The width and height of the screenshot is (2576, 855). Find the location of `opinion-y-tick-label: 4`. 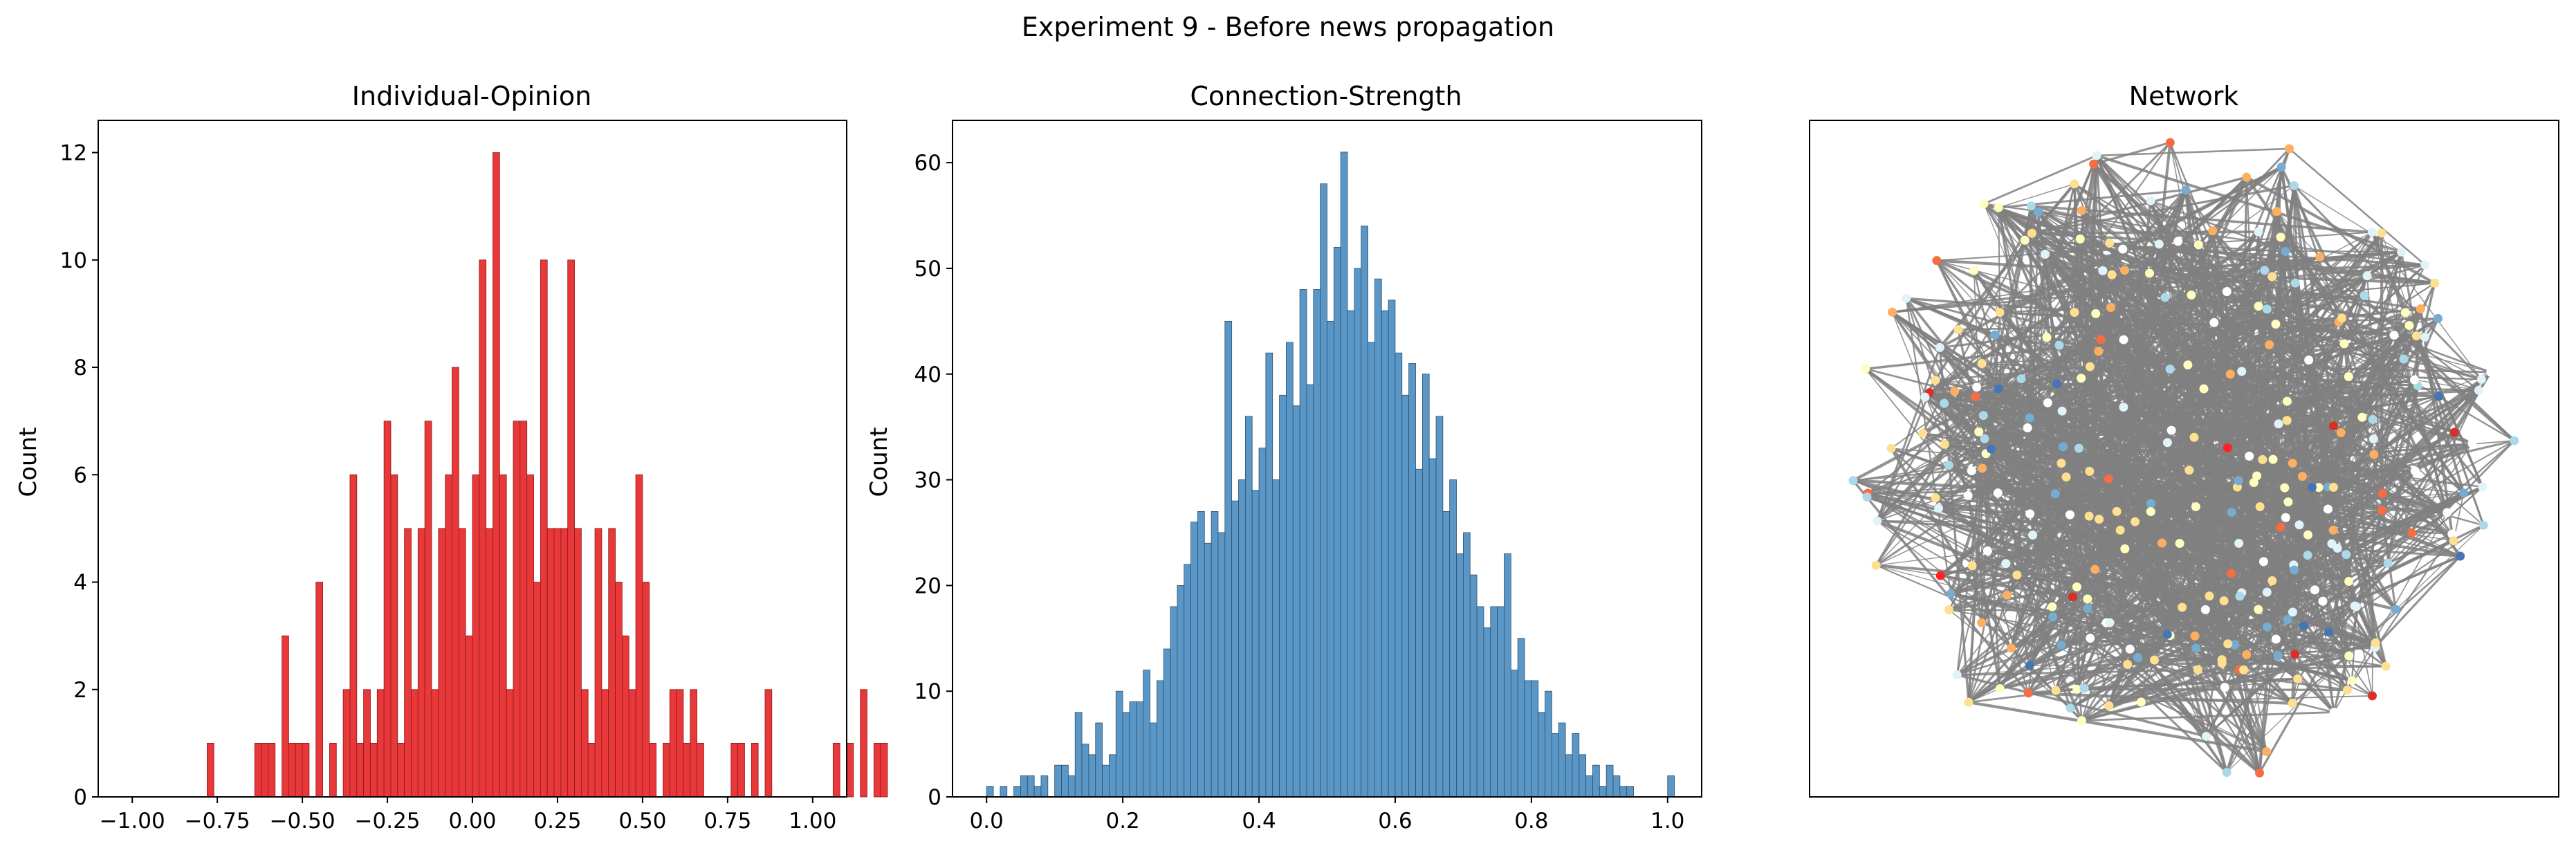

opinion-y-tick-label: 4 is located at coordinates (80, 583).